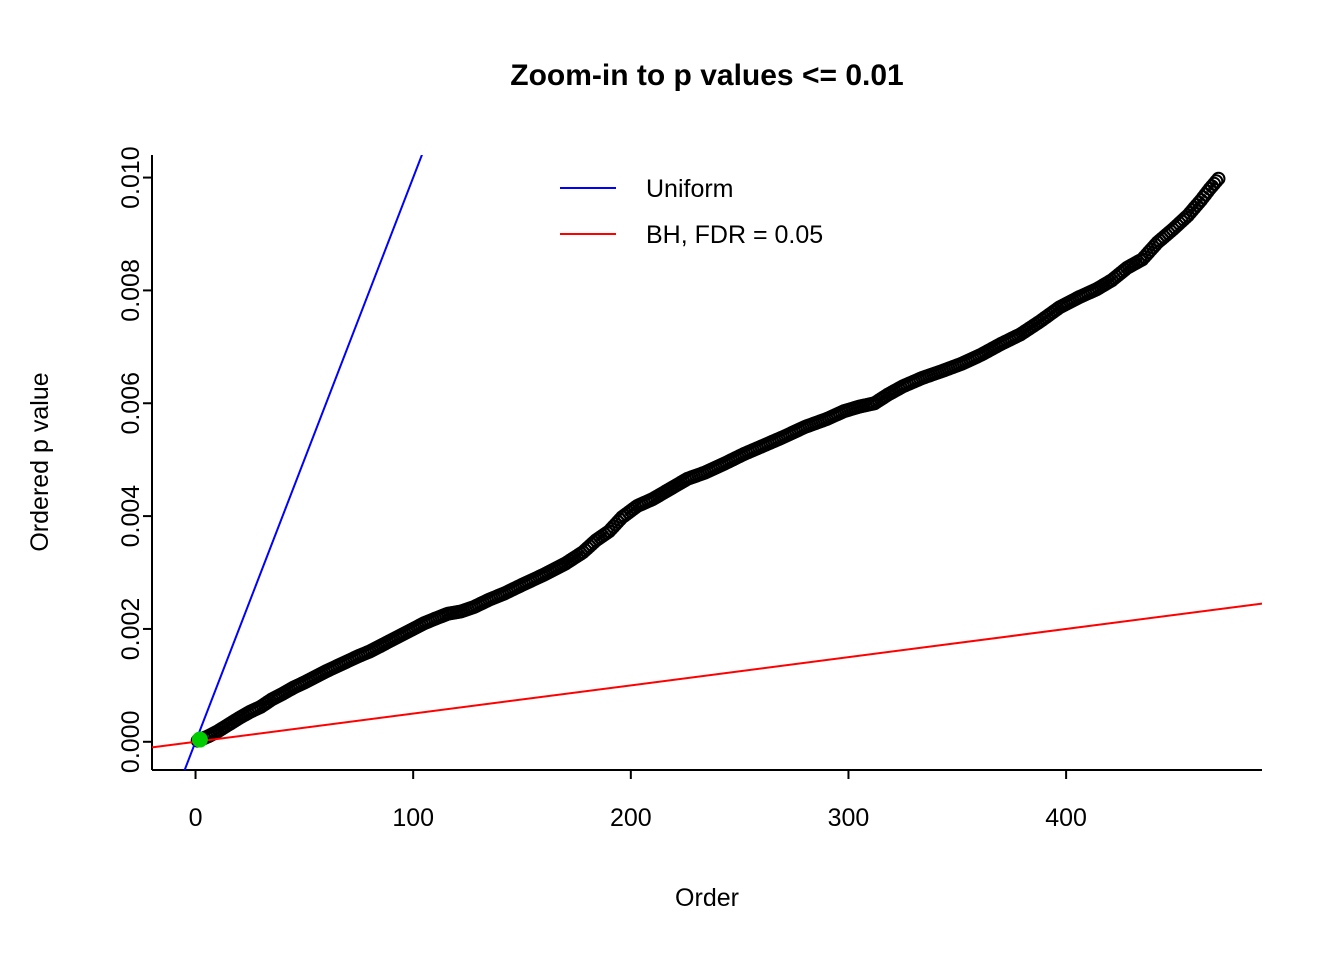  I want to click on y-tick-label: 0.004, so click(131, 516).